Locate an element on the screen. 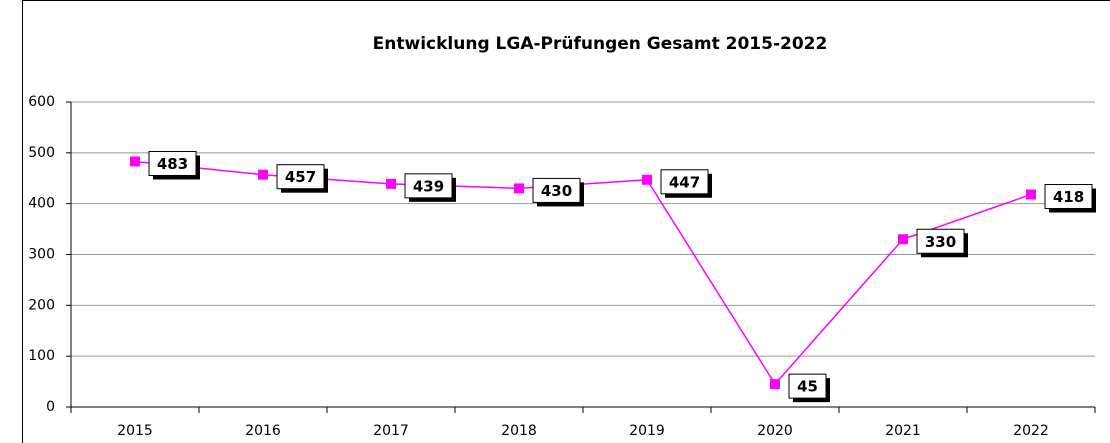 The width and height of the screenshot is (1110, 443). data-label: 430 is located at coordinates (556, 191).